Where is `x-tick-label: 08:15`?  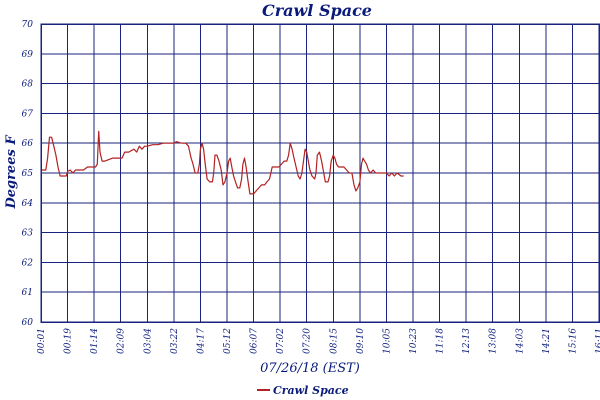
x-tick-label: 08:15 is located at coordinates (334, 341).